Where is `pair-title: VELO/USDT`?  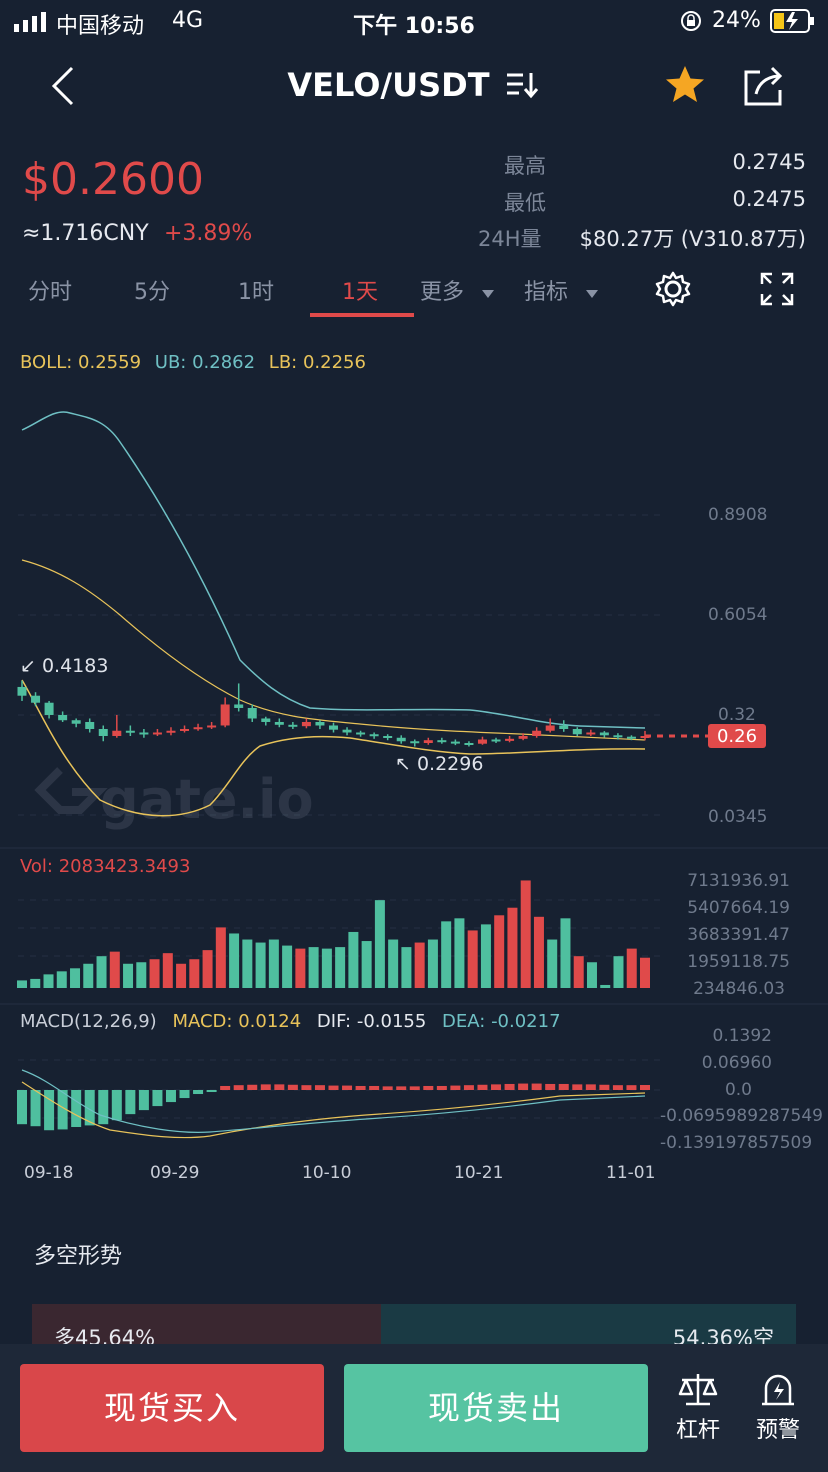 pair-title: VELO/USDT is located at coordinates (414, 85).